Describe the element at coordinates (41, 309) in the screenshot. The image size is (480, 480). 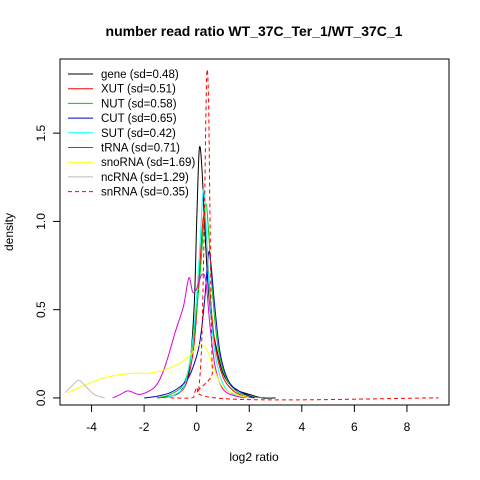
I see `y-tick-label: 0.5` at that location.